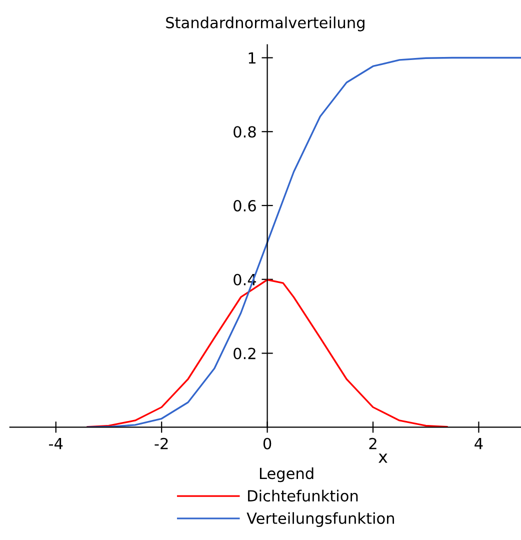  Describe the element at coordinates (265, 24) in the screenshot. I see `chart-title: Standardnormalverteilung` at that location.